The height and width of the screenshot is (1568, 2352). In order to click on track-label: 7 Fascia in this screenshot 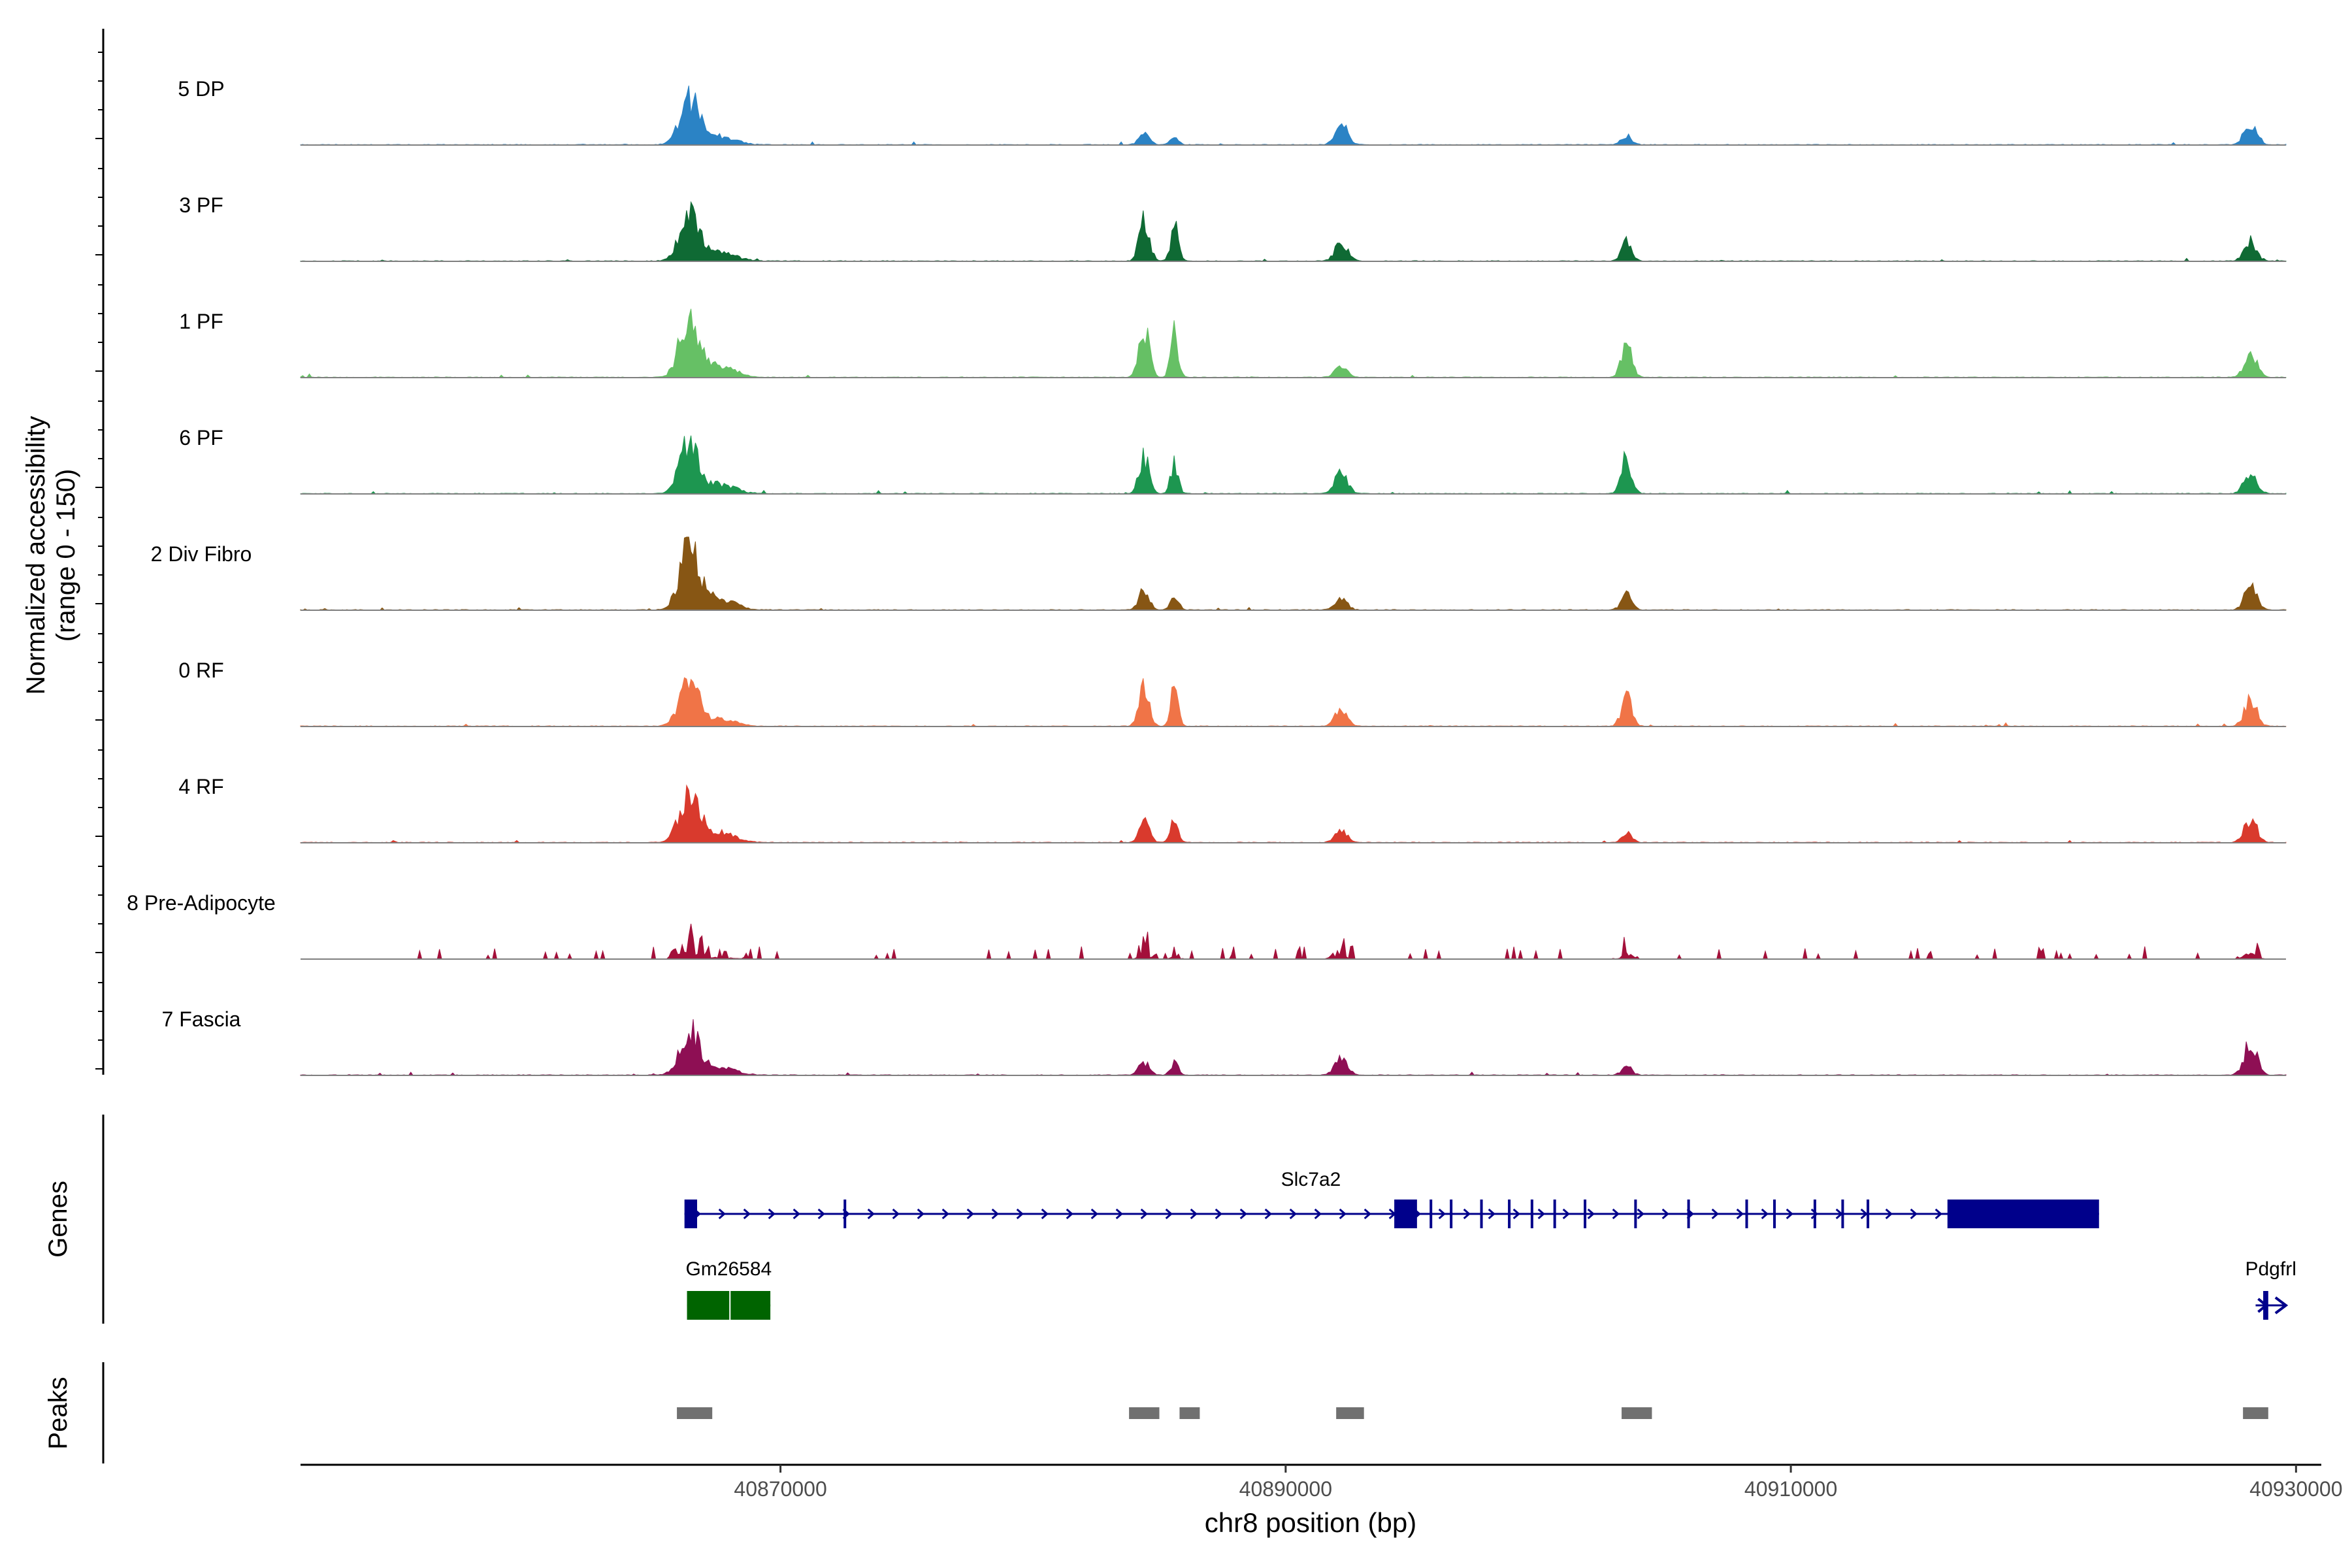, I will do `click(201, 1019)`.